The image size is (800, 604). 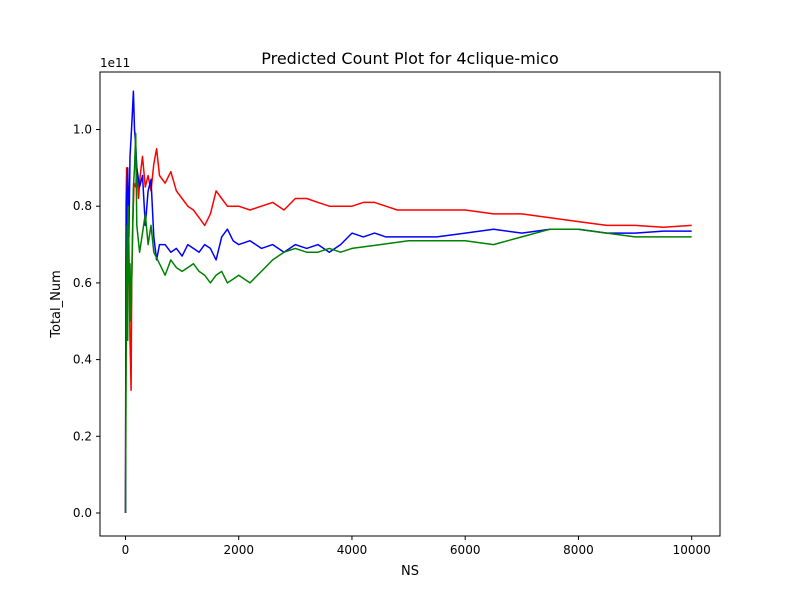 What do you see at coordinates (416, 546) in the screenshot?
I see `x-axis-ticks: 0 2000 4000 6000 8000 10000` at bounding box center [416, 546].